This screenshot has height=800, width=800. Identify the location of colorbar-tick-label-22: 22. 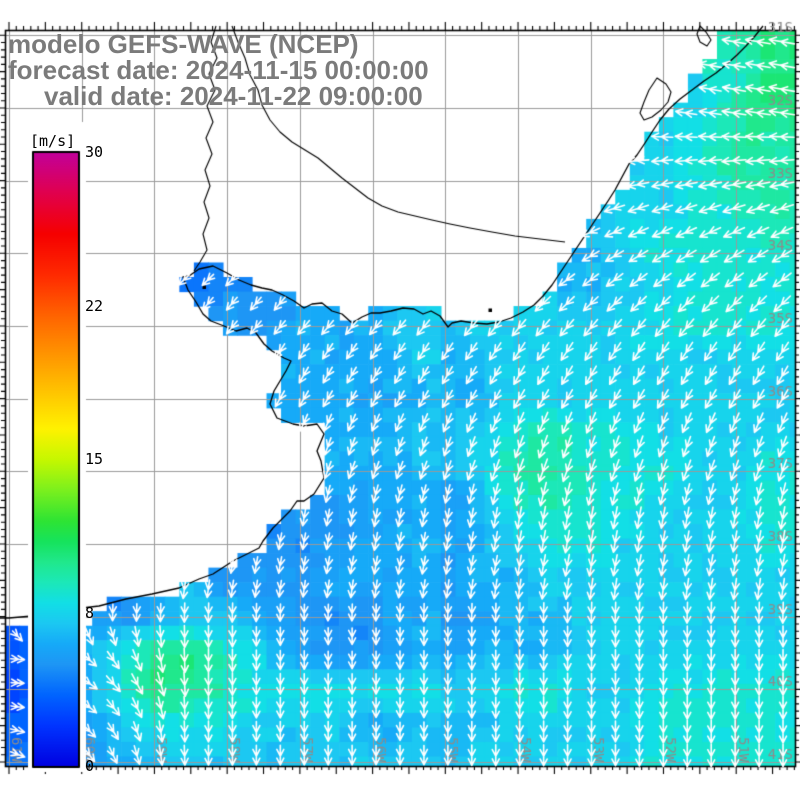
(94, 306).